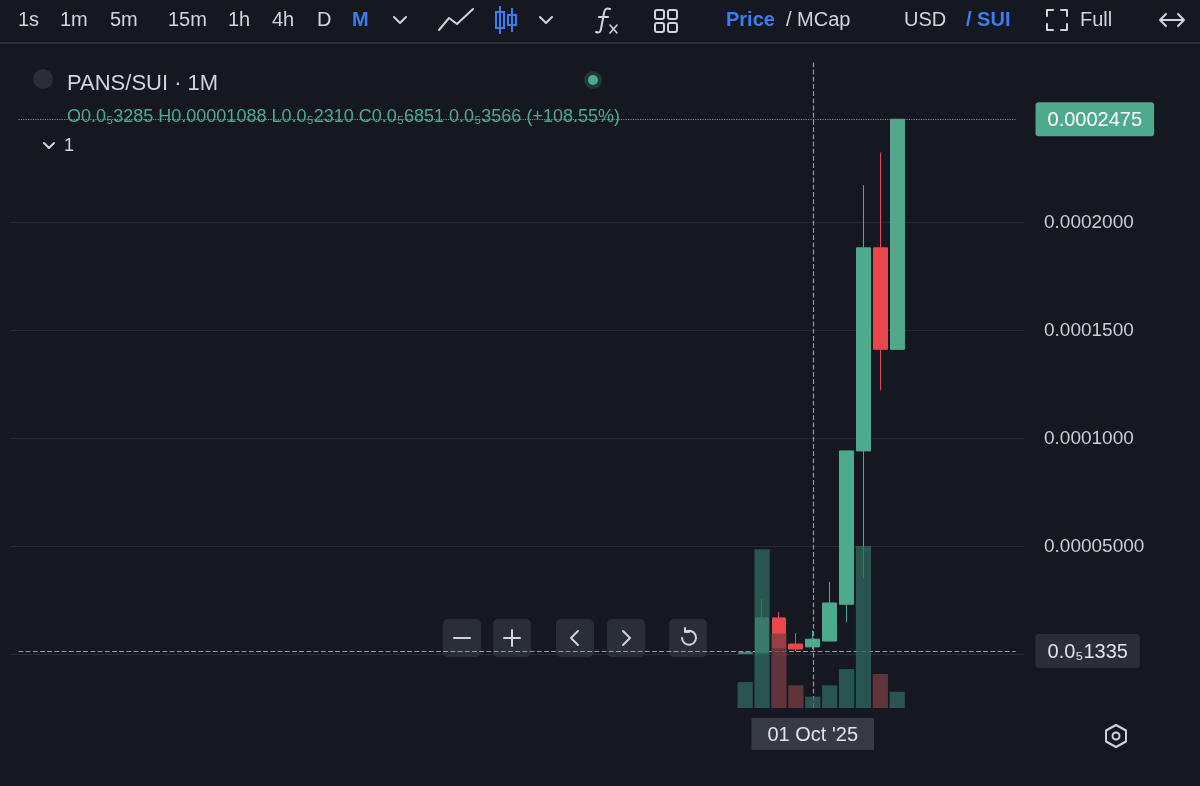  Describe the element at coordinates (69, 145) in the screenshot. I see `annotation: 1` at that location.